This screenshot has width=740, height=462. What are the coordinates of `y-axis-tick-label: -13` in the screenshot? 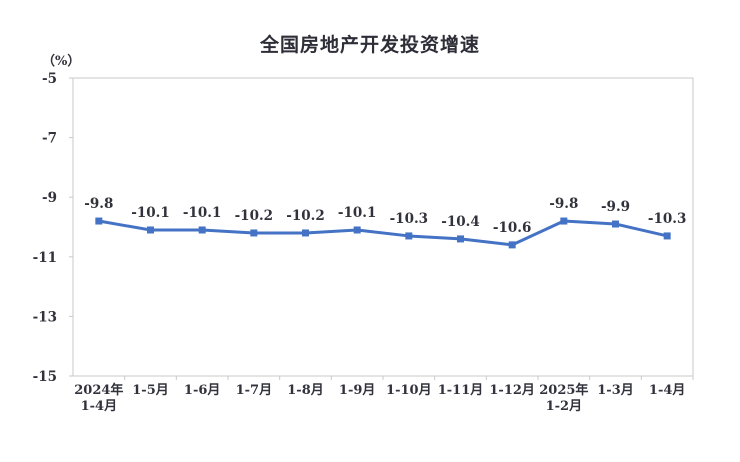 It's located at (45, 317).